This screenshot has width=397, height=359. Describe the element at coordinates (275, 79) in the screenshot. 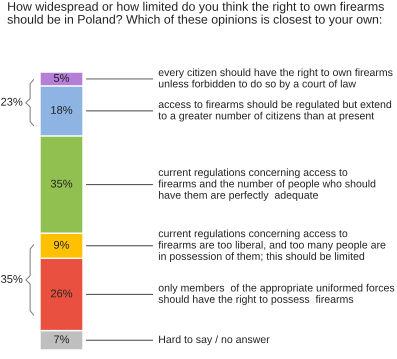

I see `text: every citizen should have the right to own firearms unless forbidden to do so by a court of law` at that location.